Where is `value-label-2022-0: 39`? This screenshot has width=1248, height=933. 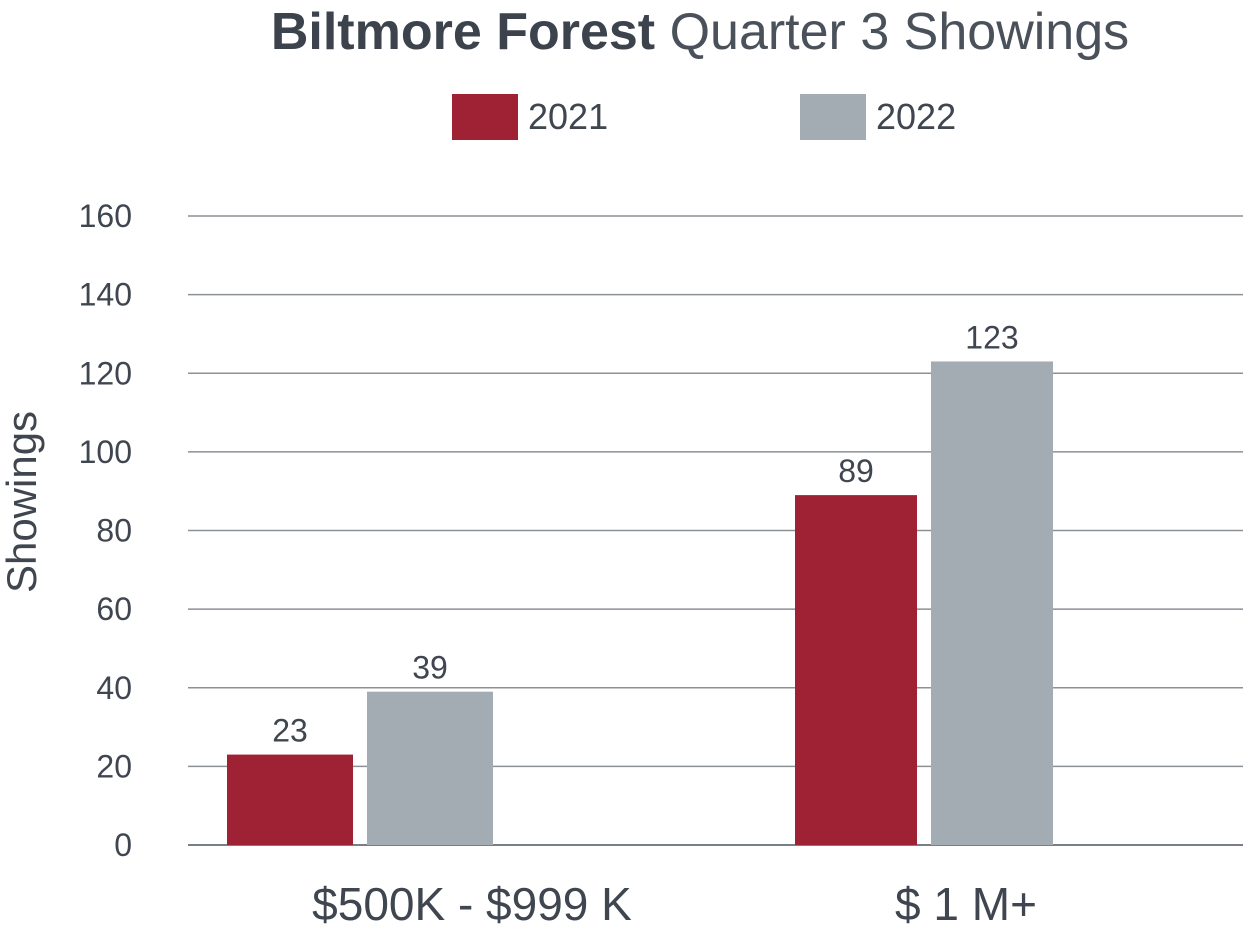
value-label-2022-0: 39 is located at coordinates (430, 668).